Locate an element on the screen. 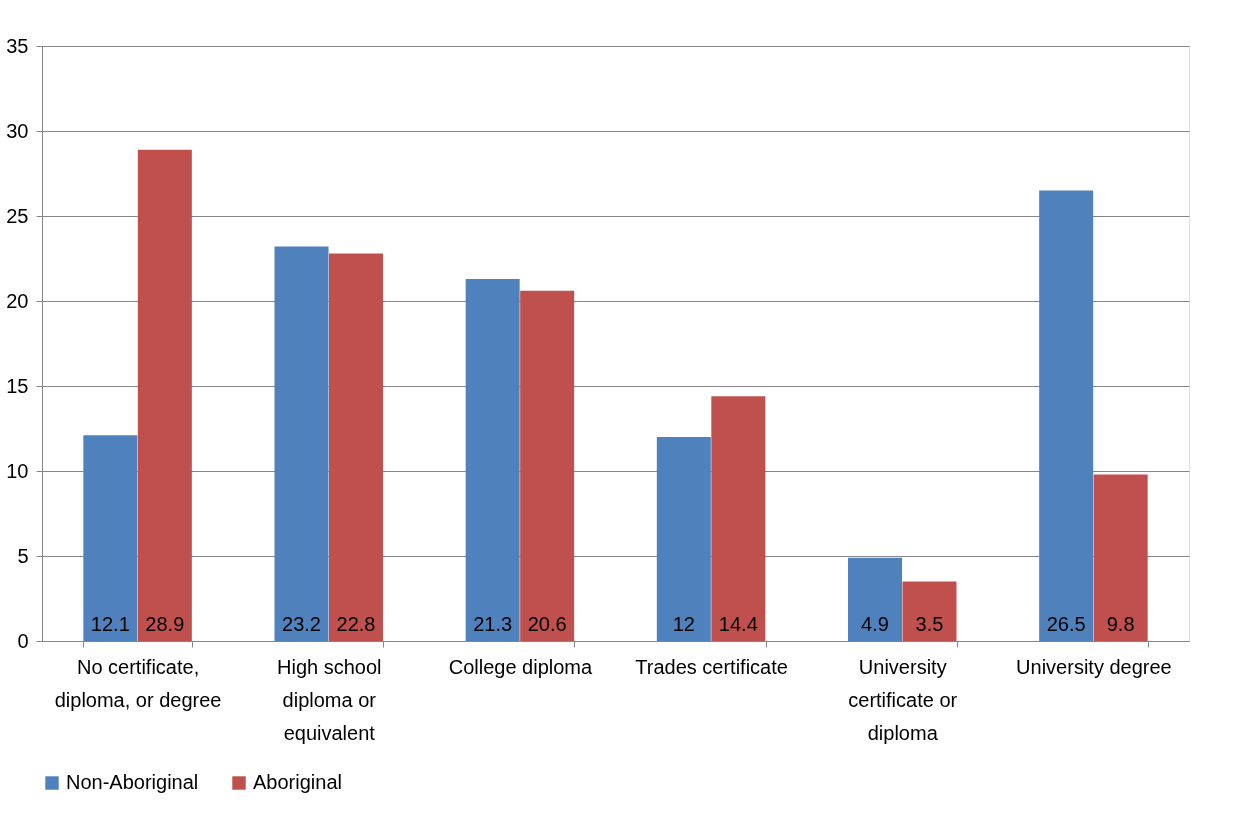 Image resolution: width=1245 pixels, height=822 pixels. data-label: 26.5 is located at coordinates (1066, 624).